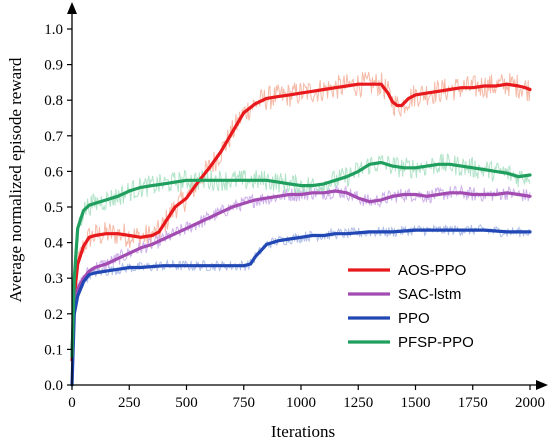 The image size is (550, 442). I want to click on y-tick-label: 0.2, so click(53, 315).